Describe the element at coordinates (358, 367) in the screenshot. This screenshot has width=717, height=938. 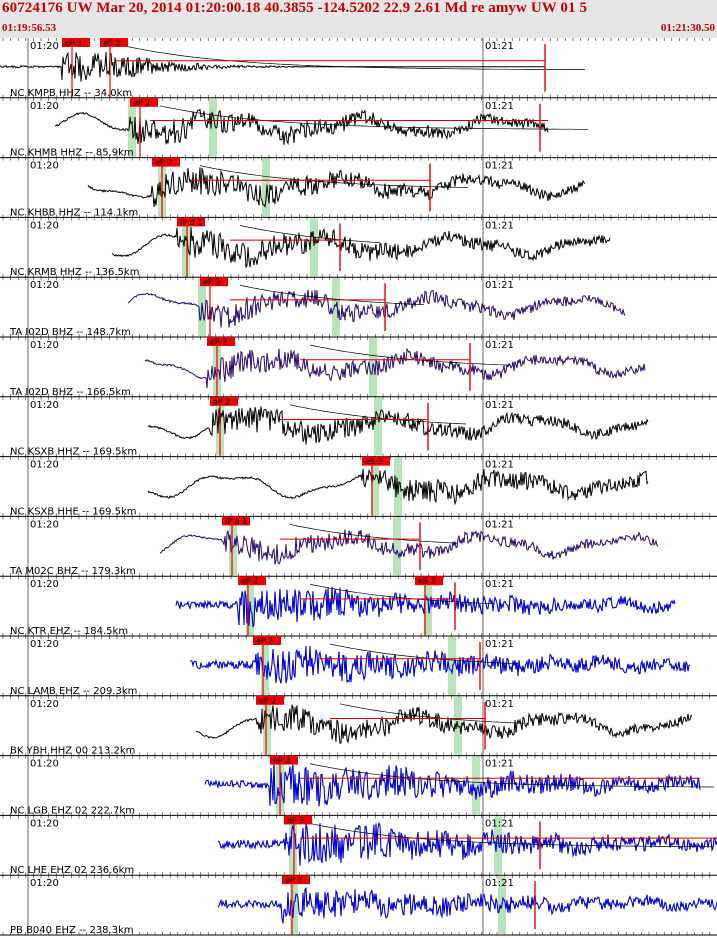
I see `trace-panel: eP 2 01:20 01:21 TA I02D BHZ -- 166.5km` at that location.